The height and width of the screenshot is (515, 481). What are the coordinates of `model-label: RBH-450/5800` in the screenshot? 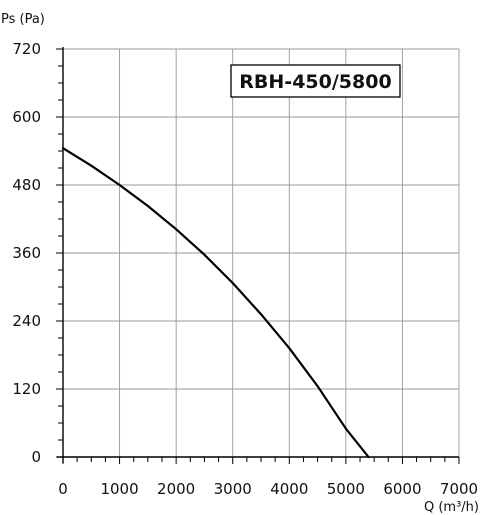 It's located at (315, 82).